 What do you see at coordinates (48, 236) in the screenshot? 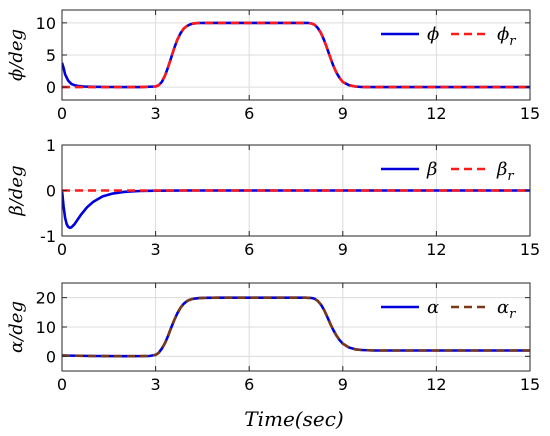
I see `y-tick-label: -1` at bounding box center [48, 236].